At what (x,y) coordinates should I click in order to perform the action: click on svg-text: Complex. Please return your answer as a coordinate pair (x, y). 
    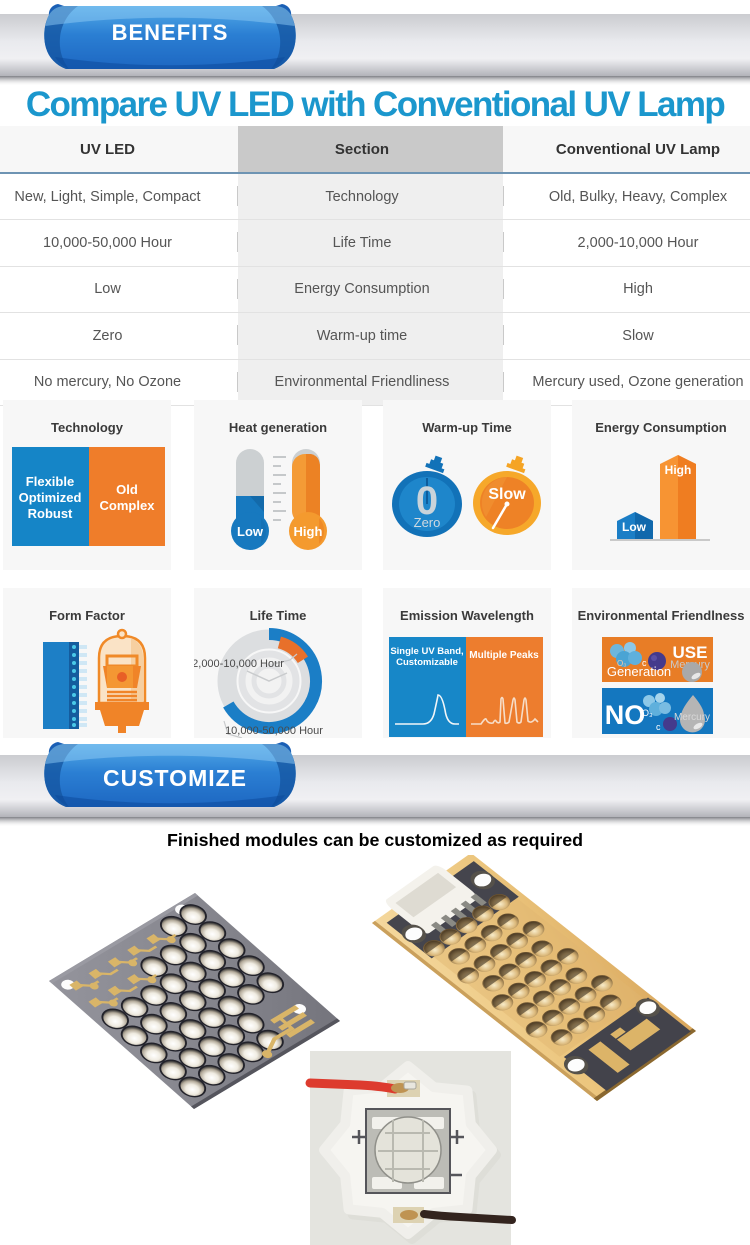
    Looking at the image, I should click on (128, 505).